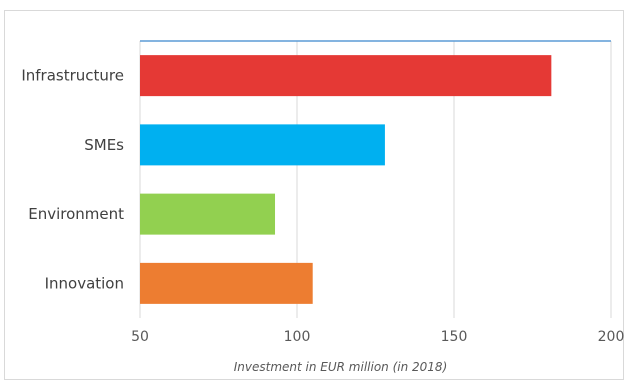 The height and width of the screenshot is (385, 630). Describe the element at coordinates (76, 214) in the screenshot. I see `category-label-environment: Environment` at that location.